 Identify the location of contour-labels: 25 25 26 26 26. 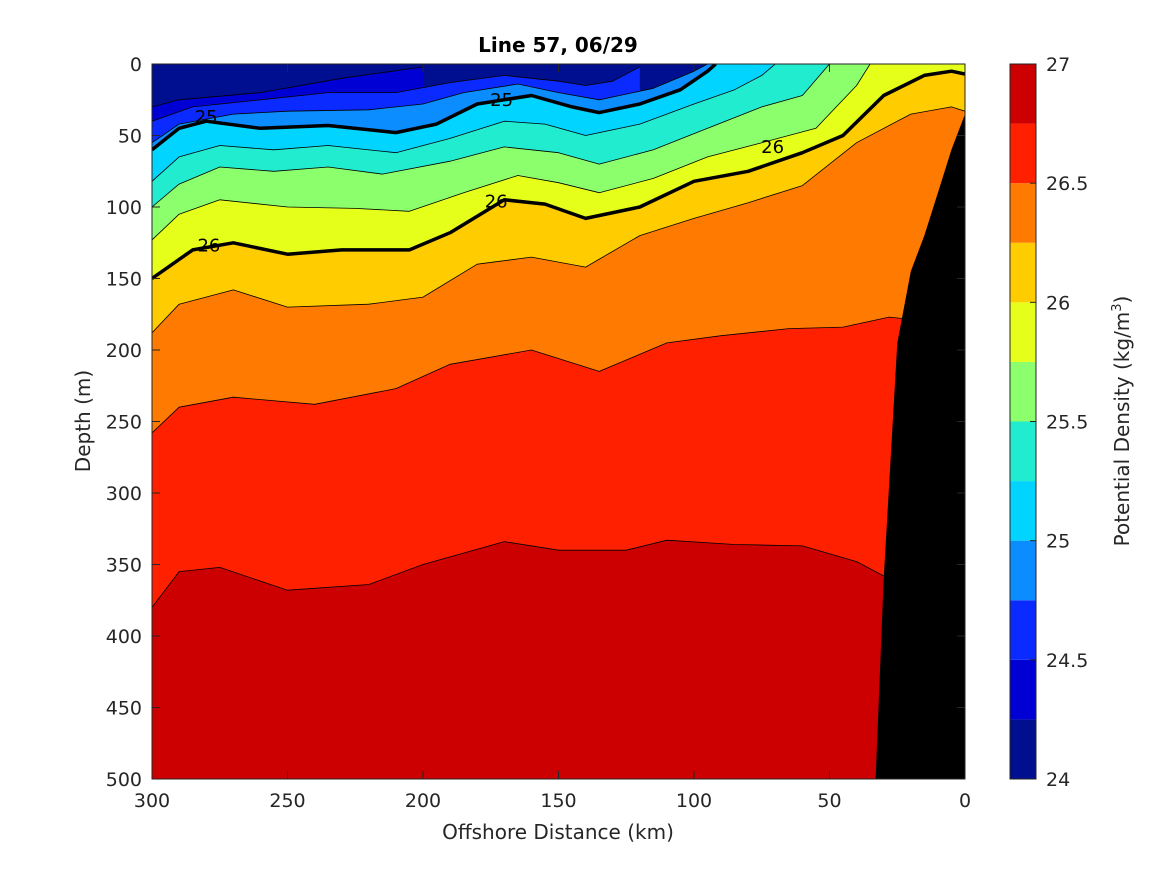
(489, 173).